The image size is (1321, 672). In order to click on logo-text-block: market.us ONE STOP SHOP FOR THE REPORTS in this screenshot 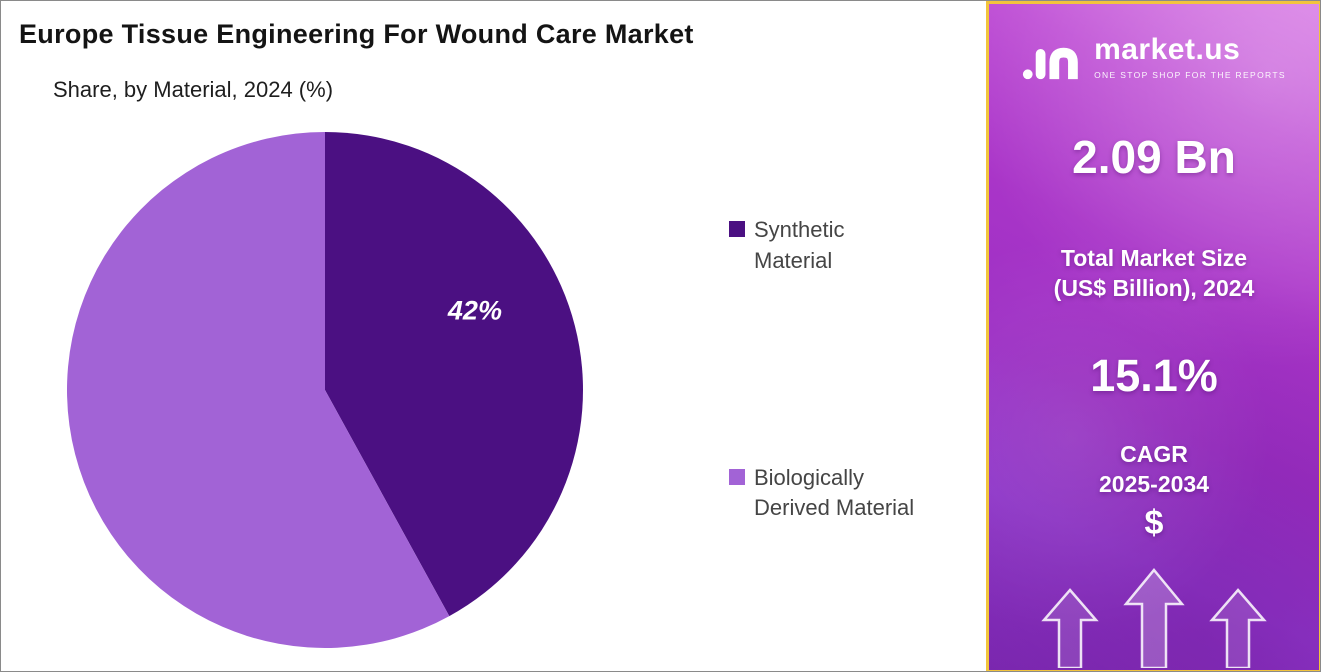, I will do `click(1190, 56)`.